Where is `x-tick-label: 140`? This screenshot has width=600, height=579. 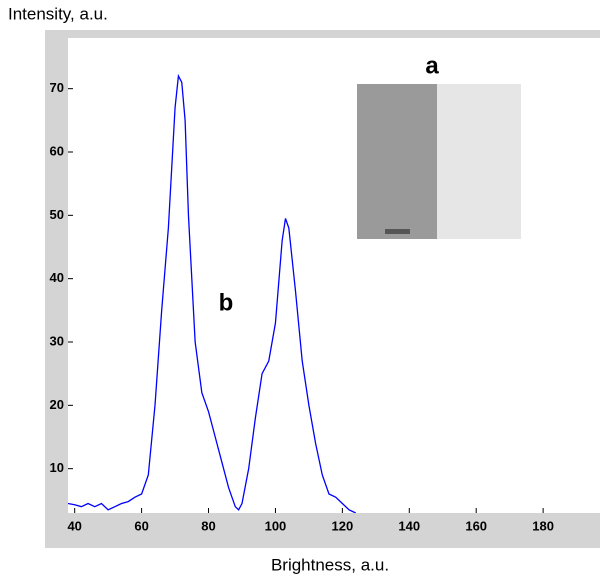 x-tick-label: 140 is located at coordinates (409, 525).